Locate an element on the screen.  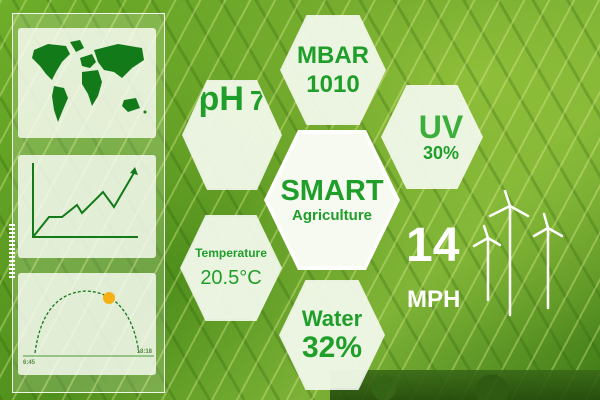
smart-agriculture-hex: SMART Agriculture is located at coordinates (332, 200).